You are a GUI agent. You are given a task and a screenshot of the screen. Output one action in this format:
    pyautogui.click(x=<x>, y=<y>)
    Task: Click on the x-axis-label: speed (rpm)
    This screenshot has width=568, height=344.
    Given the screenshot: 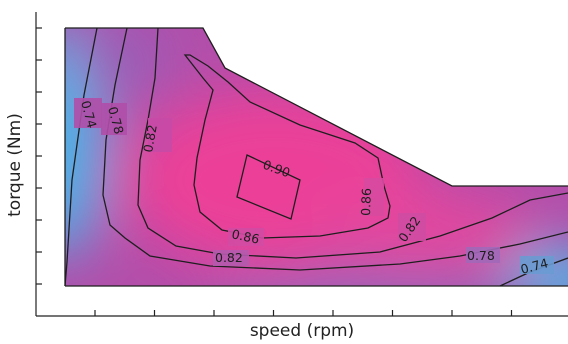 What is the action you would take?
    pyautogui.click(x=302, y=331)
    